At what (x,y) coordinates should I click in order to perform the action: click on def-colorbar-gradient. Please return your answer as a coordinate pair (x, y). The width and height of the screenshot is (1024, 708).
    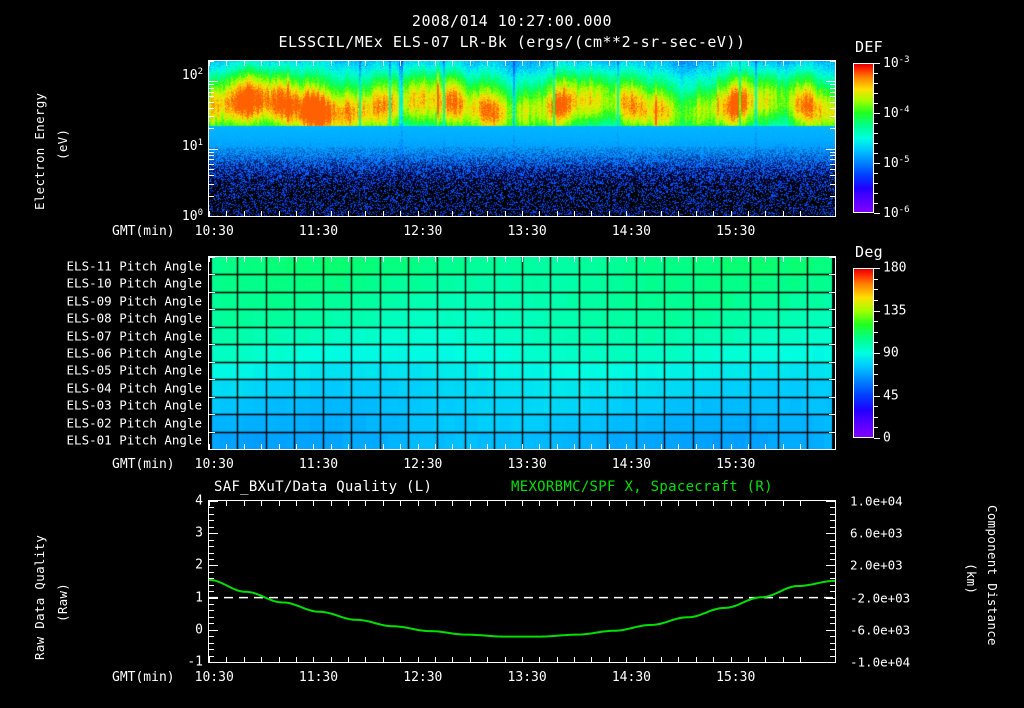
    Looking at the image, I should click on (863, 138).